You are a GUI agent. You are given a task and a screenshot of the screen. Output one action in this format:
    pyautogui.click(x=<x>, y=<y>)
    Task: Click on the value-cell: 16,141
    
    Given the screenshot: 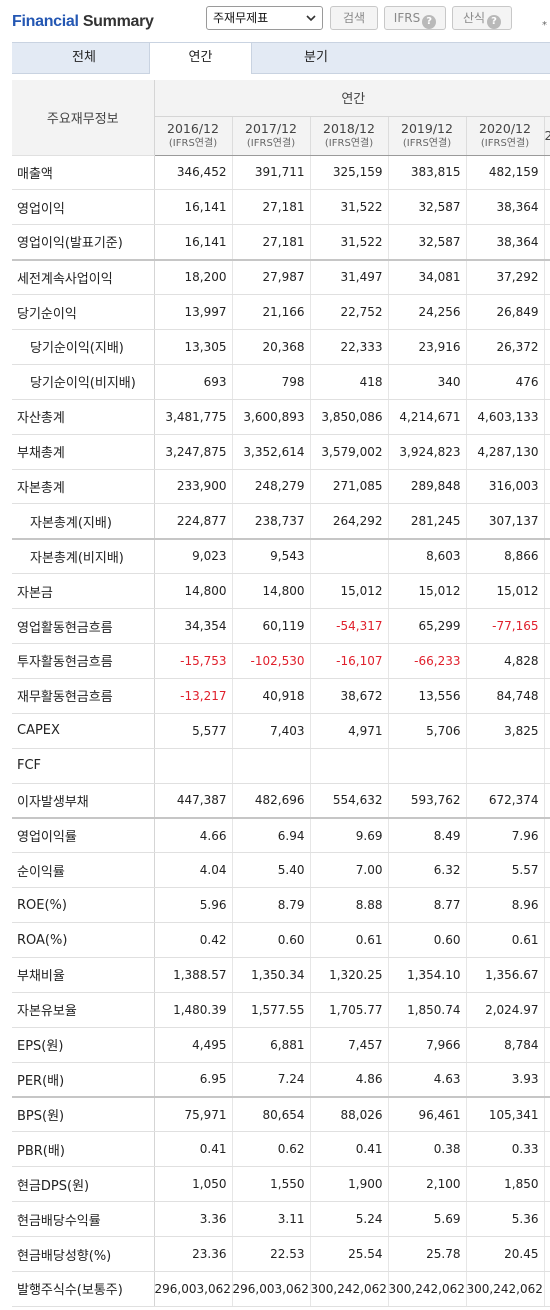 What is the action you would take?
    pyautogui.click(x=193, y=242)
    